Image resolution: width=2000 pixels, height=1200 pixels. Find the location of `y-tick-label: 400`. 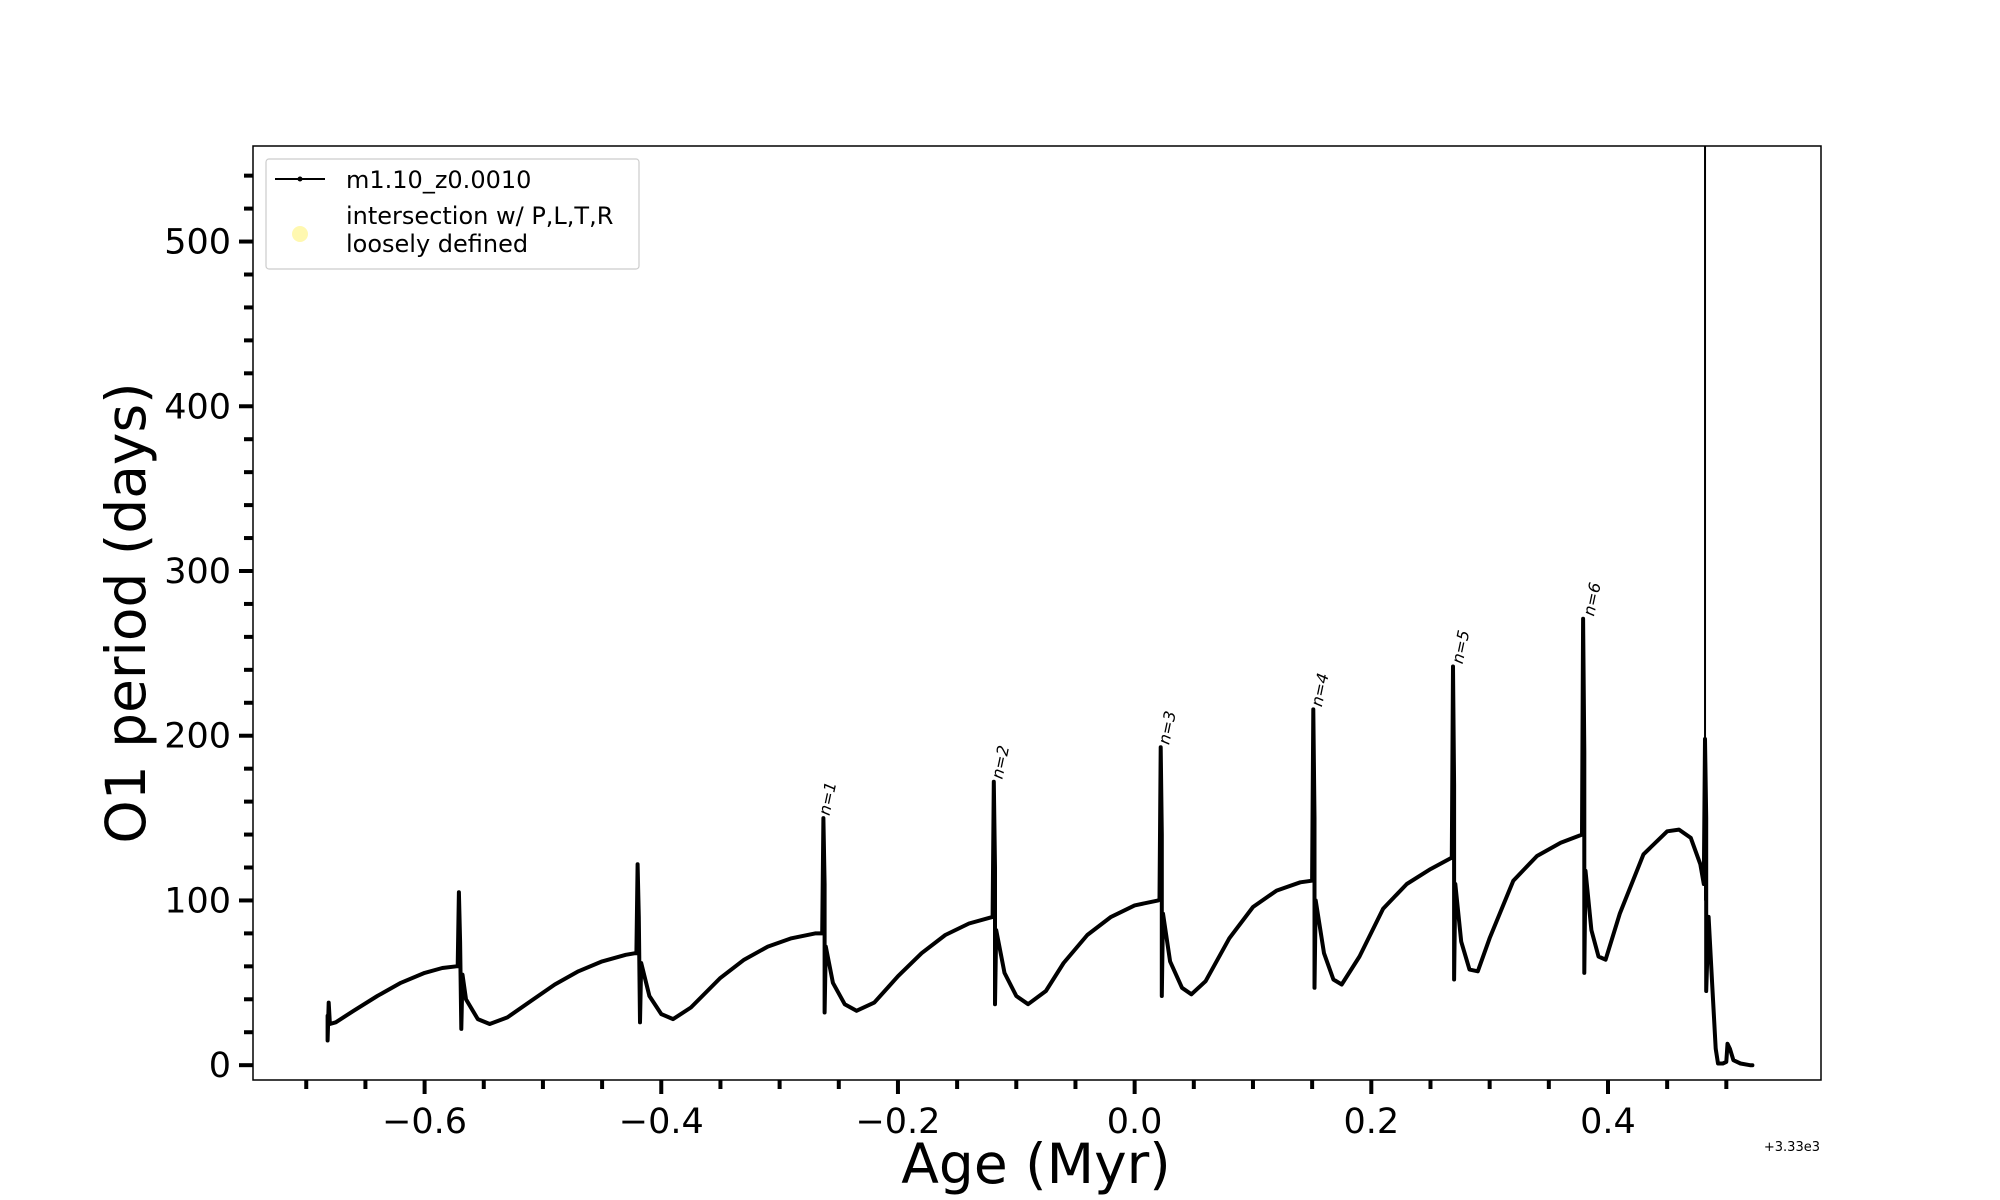

y-tick-label: 400 is located at coordinates (197, 407).